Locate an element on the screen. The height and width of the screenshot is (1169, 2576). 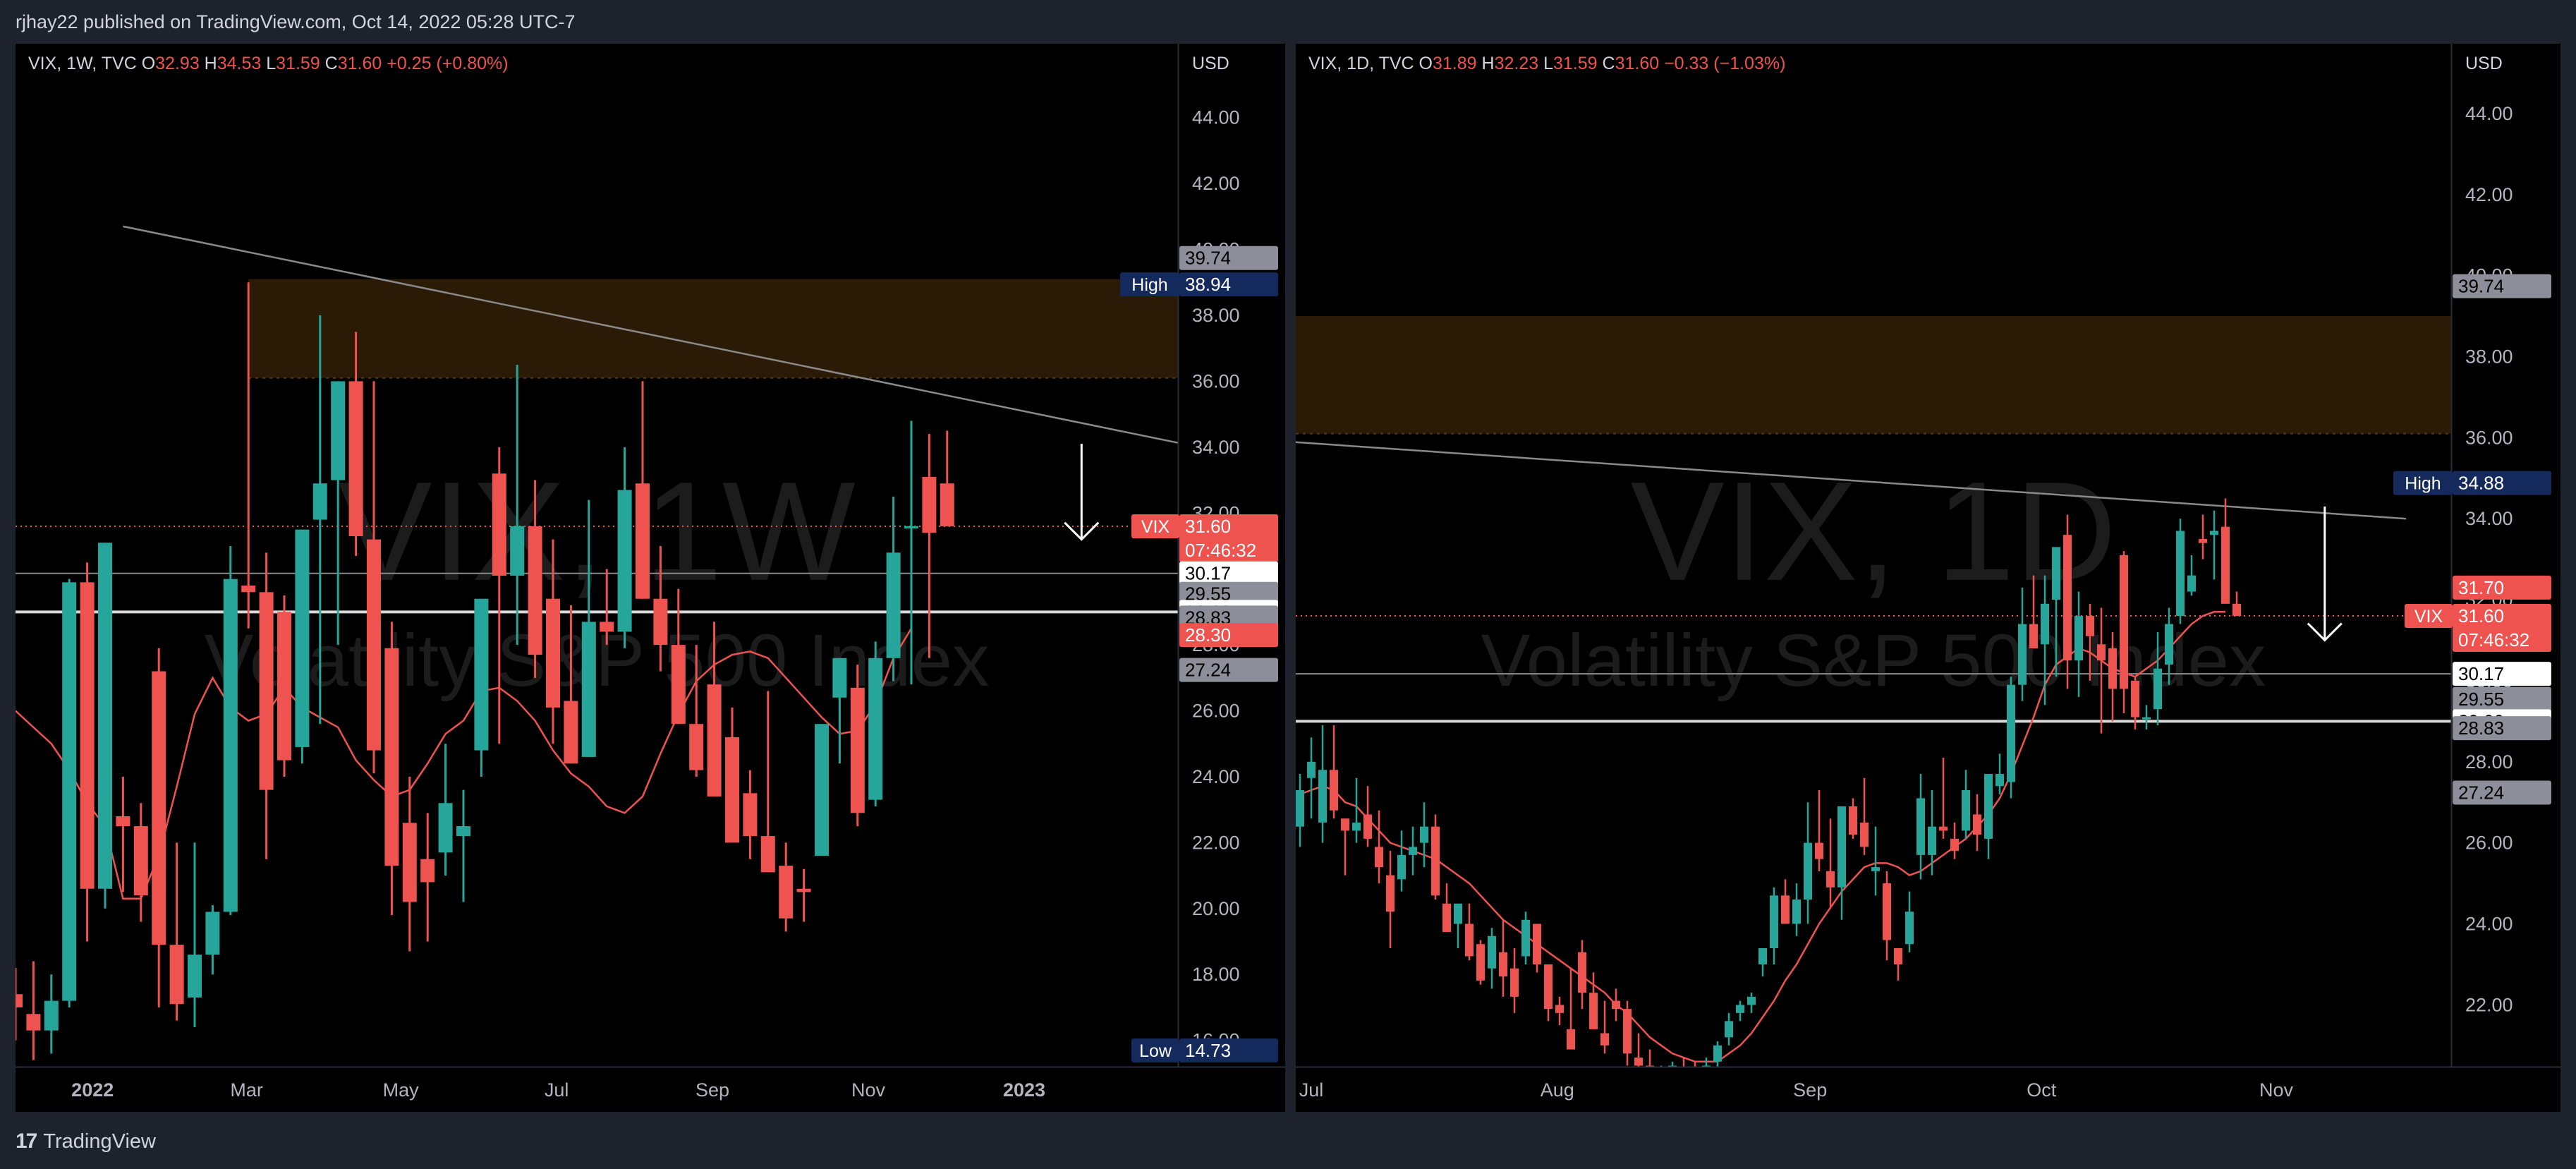
price-tag-label: High is located at coordinates (1149, 285).